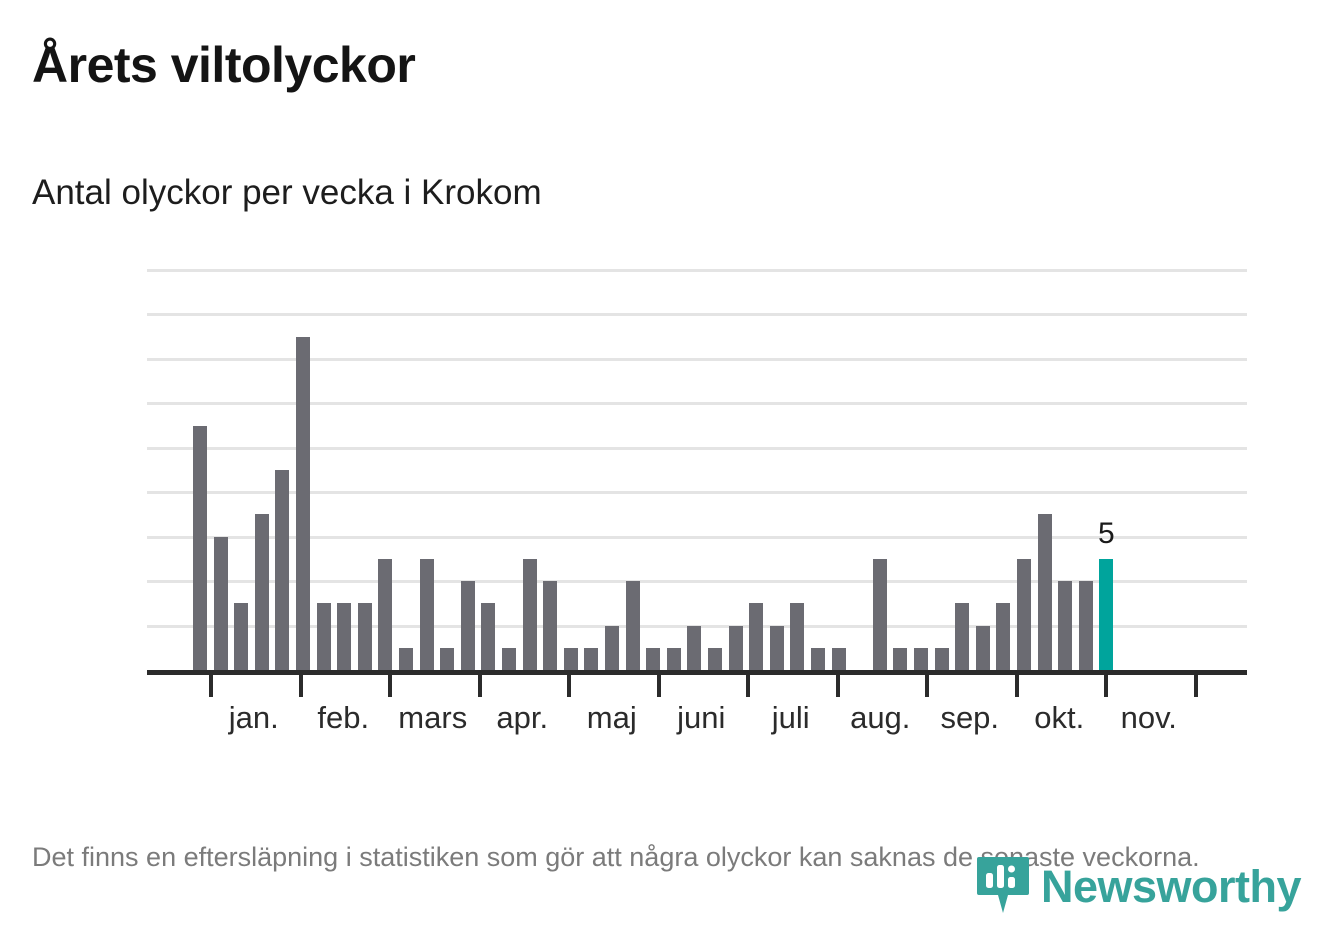 This screenshot has height=939, width=1322. I want to click on x-axis-tick-label: jan., so click(253, 717).